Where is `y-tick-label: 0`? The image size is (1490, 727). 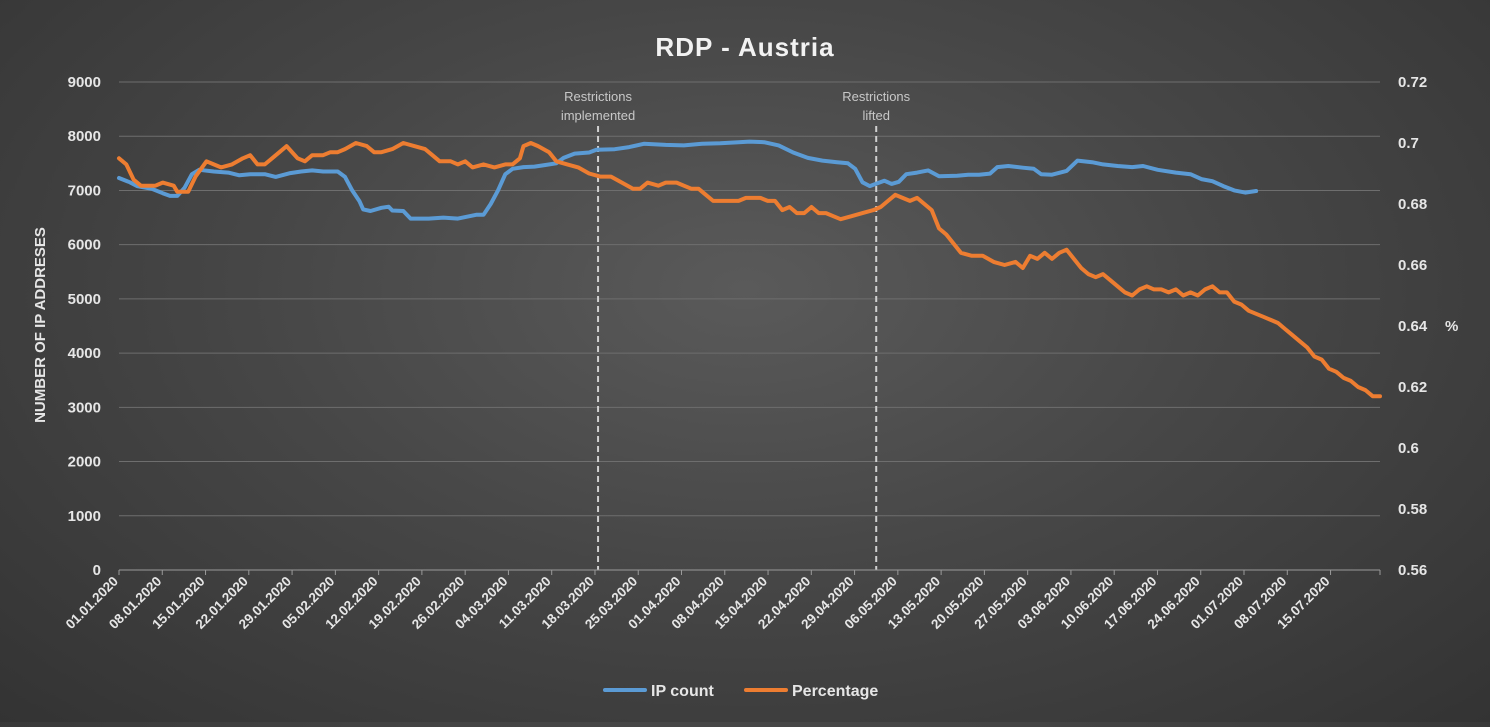 y-tick-label: 0 is located at coordinates (97, 570).